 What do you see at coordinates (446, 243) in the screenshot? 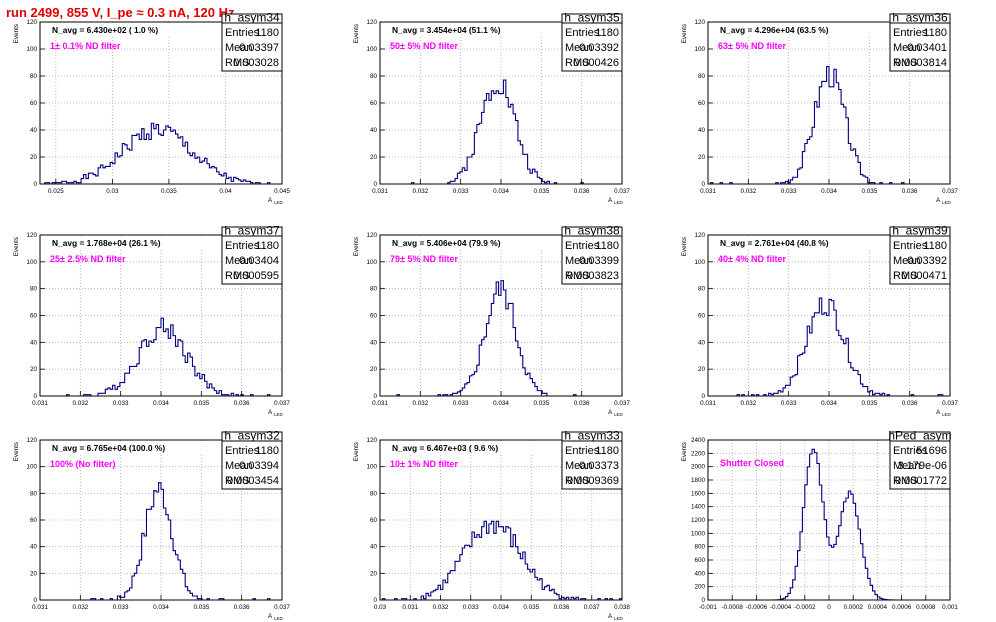
I see `navg-text: N_avg = 5.406e+04 (79.9 %)` at bounding box center [446, 243].